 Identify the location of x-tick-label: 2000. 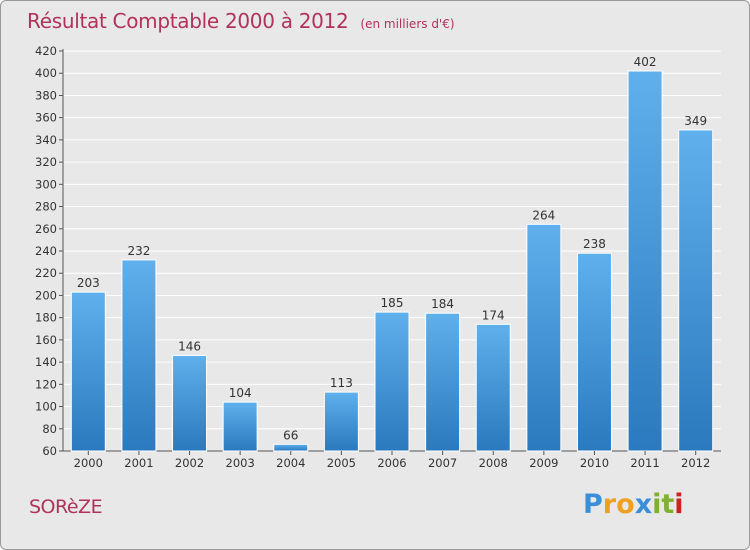
(88, 463).